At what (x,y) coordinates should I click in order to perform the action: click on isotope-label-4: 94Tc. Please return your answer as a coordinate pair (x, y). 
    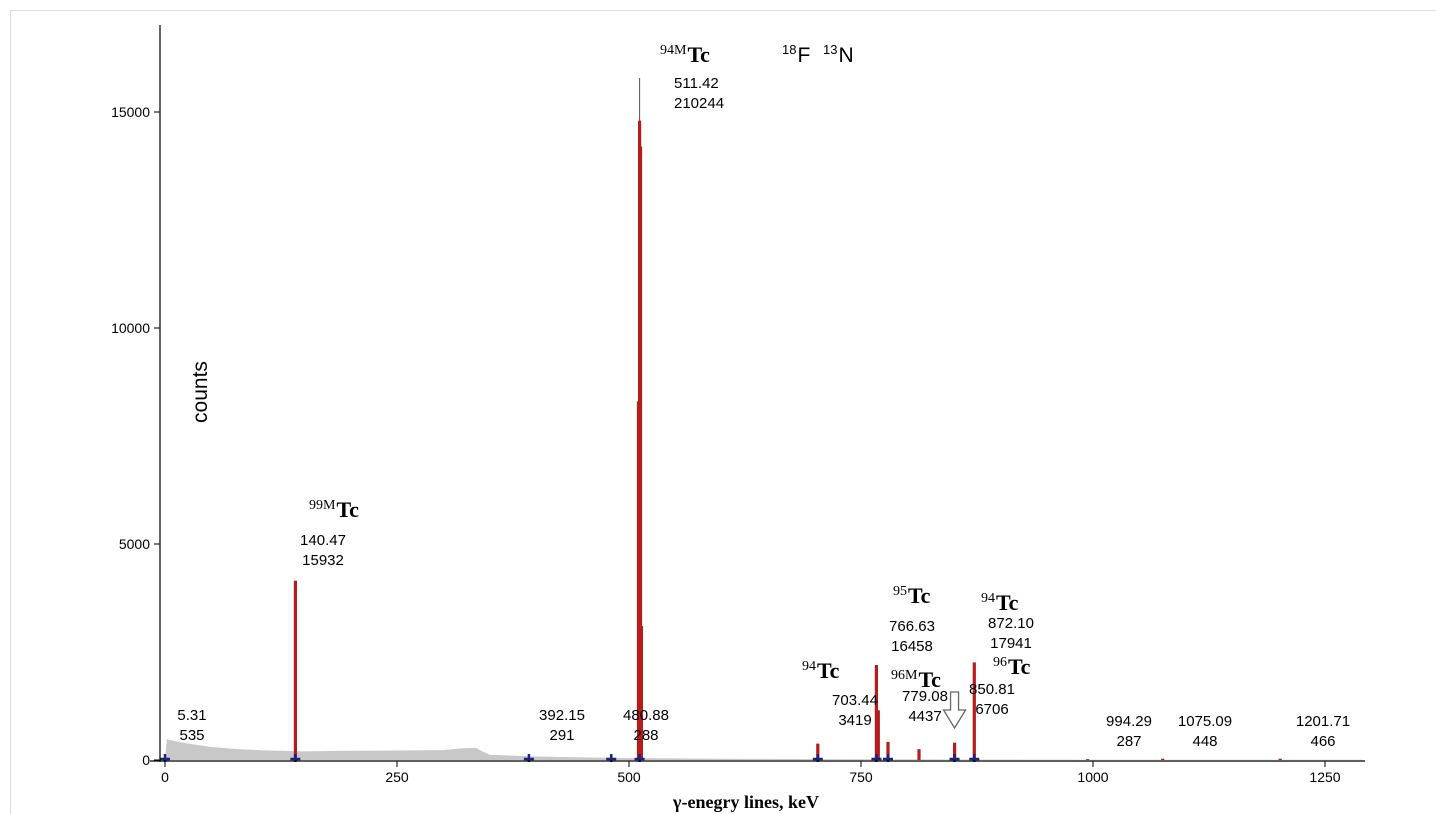
    Looking at the image, I should click on (821, 670).